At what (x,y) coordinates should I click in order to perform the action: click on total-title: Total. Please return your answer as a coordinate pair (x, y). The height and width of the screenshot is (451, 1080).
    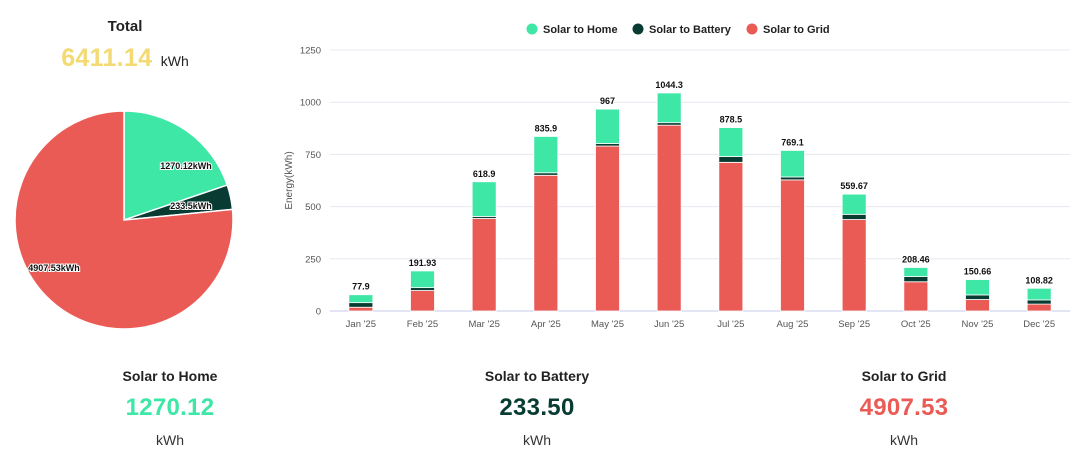
    Looking at the image, I should click on (125, 26).